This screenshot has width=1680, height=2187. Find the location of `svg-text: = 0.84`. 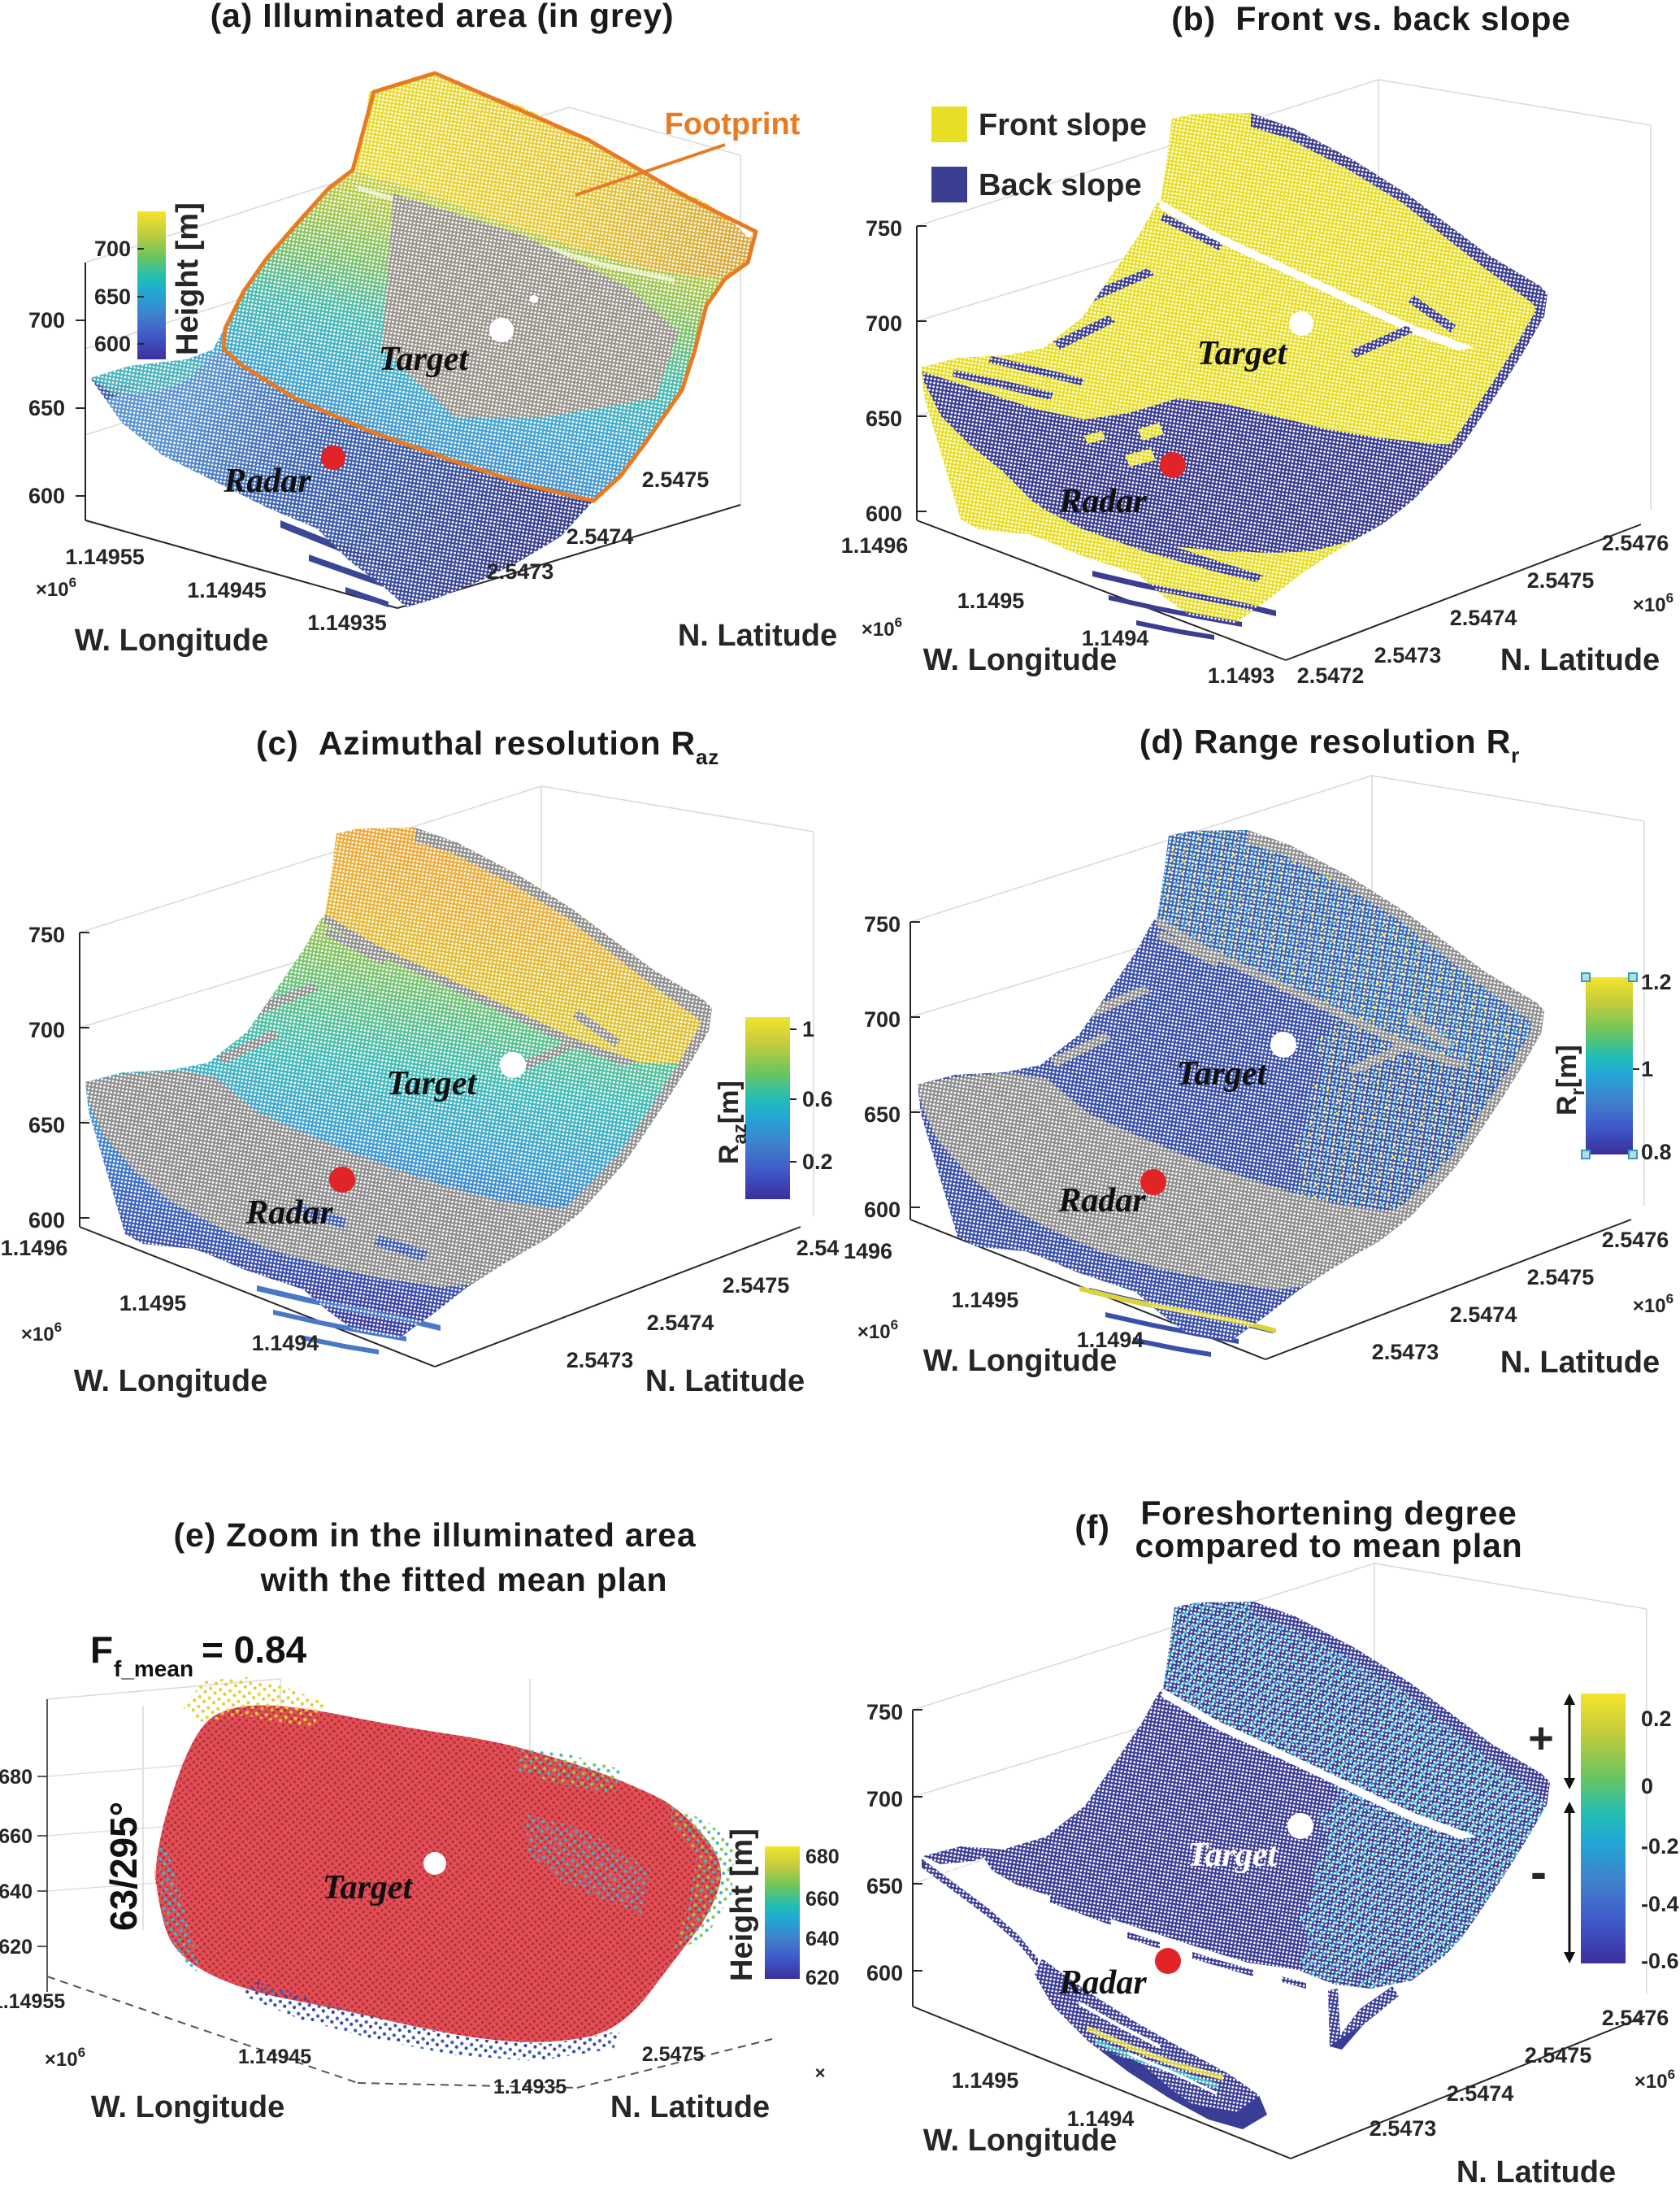

svg-text: = 0.84 is located at coordinates (255, 1649).